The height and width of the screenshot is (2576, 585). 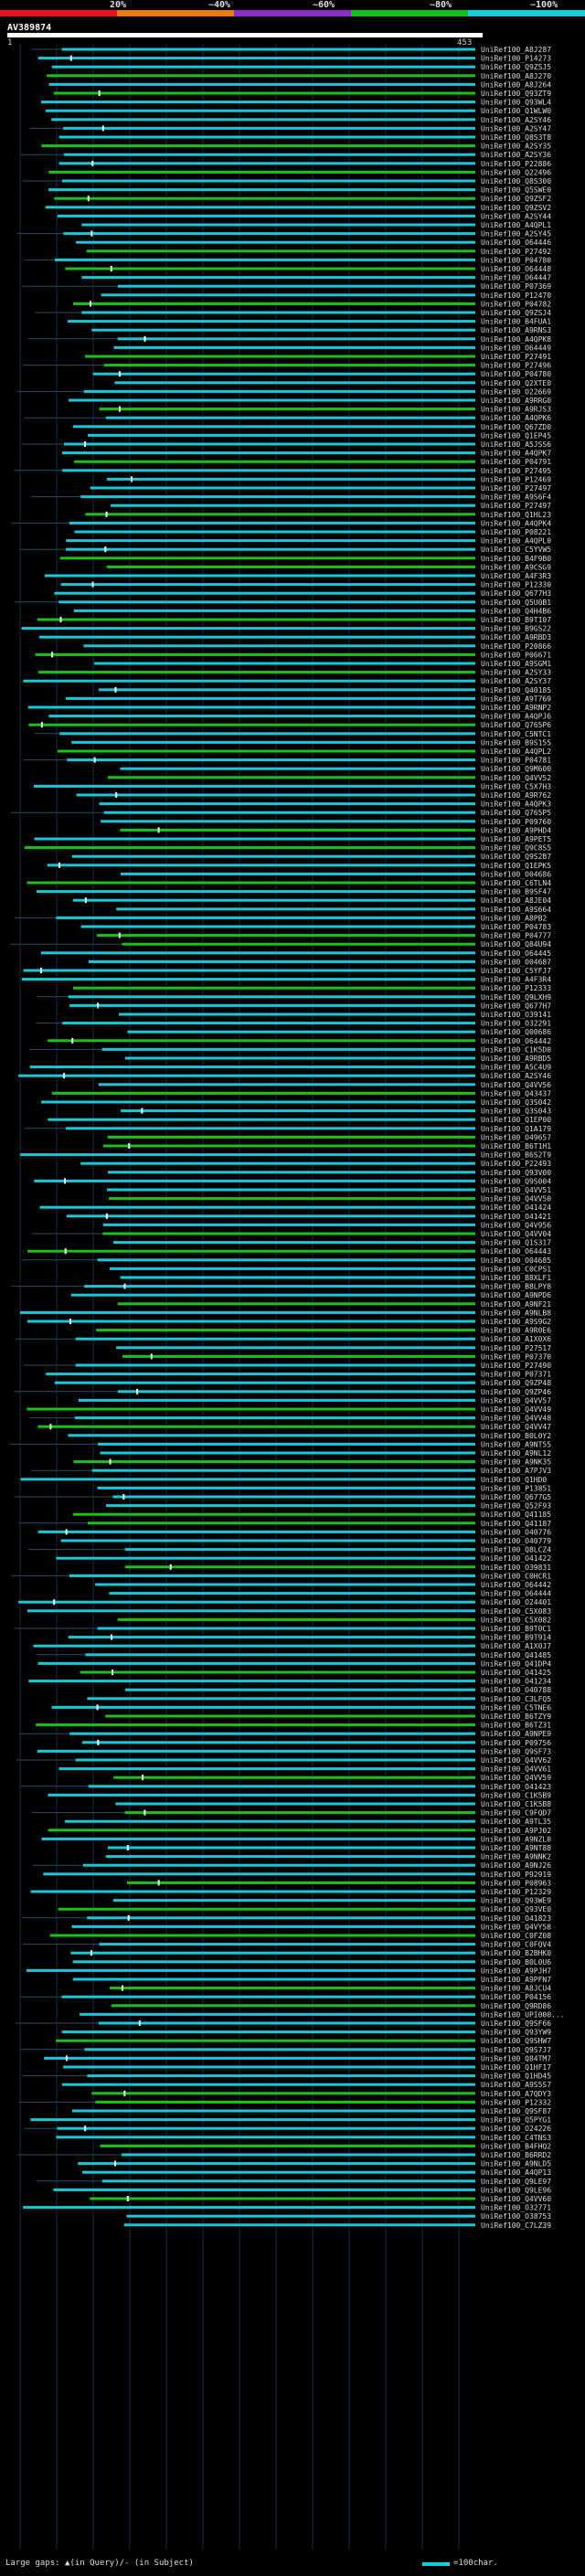 What do you see at coordinates (516, 1646) in the screenshot?
I see `hit-label: UniRef100_A1X0J7` at bounding box center [516, 1646].